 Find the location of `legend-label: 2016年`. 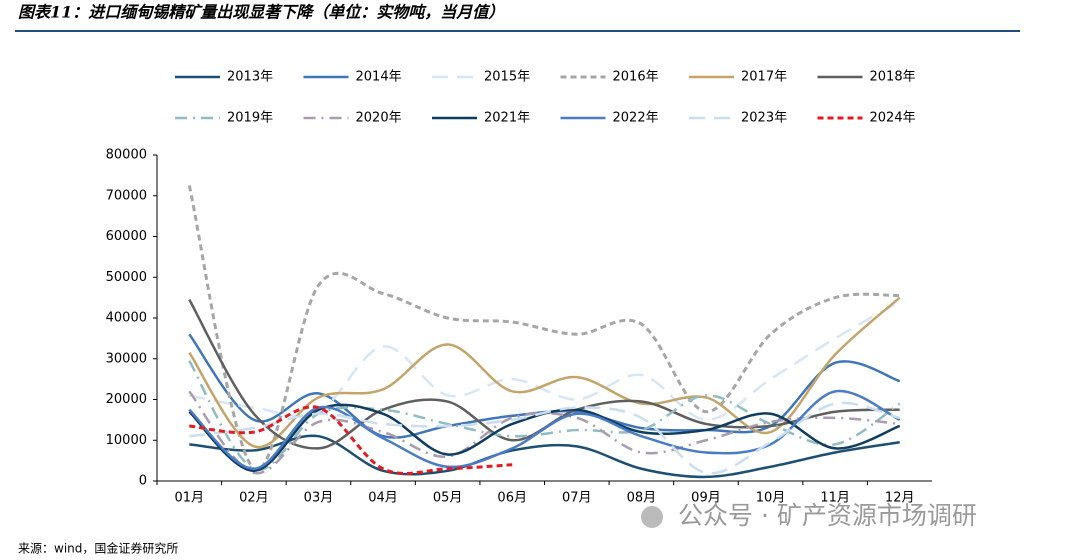

legend-label: 2016年 is located at coordinates (636, 77).